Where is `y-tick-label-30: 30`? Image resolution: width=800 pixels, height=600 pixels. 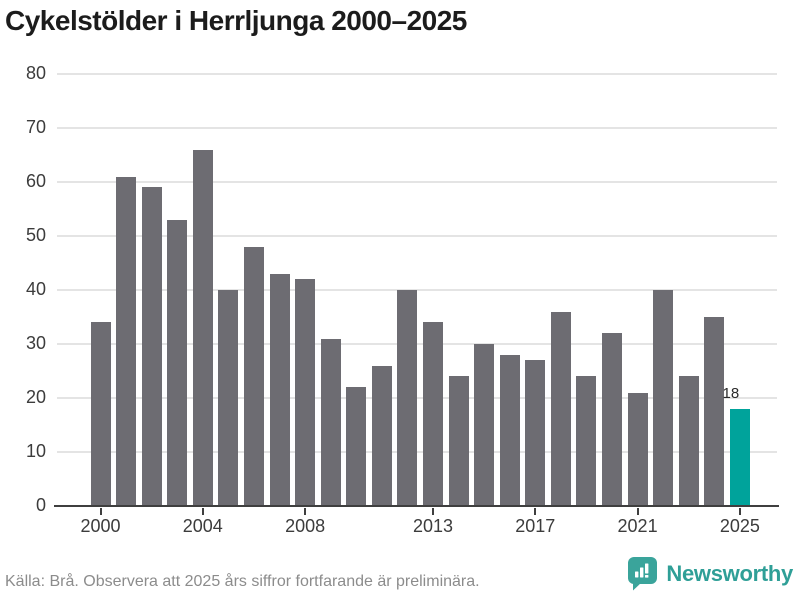
y-tick-label-30: 30 is located at coordinates (35, 343).